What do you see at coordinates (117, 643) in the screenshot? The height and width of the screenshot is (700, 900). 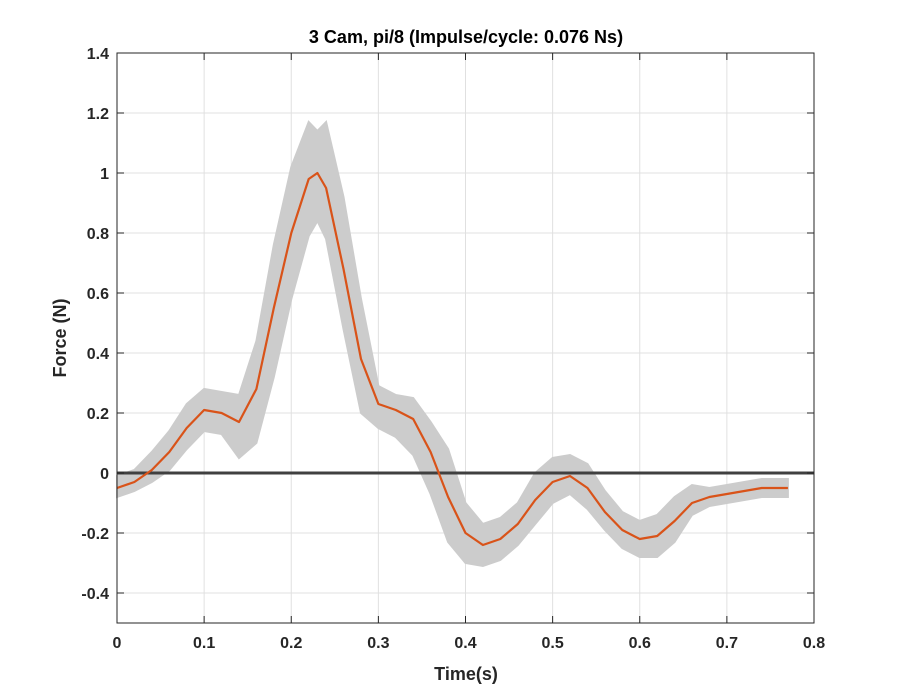 I see `x-tick-label-0: 0` at bounding box center [117, 643].